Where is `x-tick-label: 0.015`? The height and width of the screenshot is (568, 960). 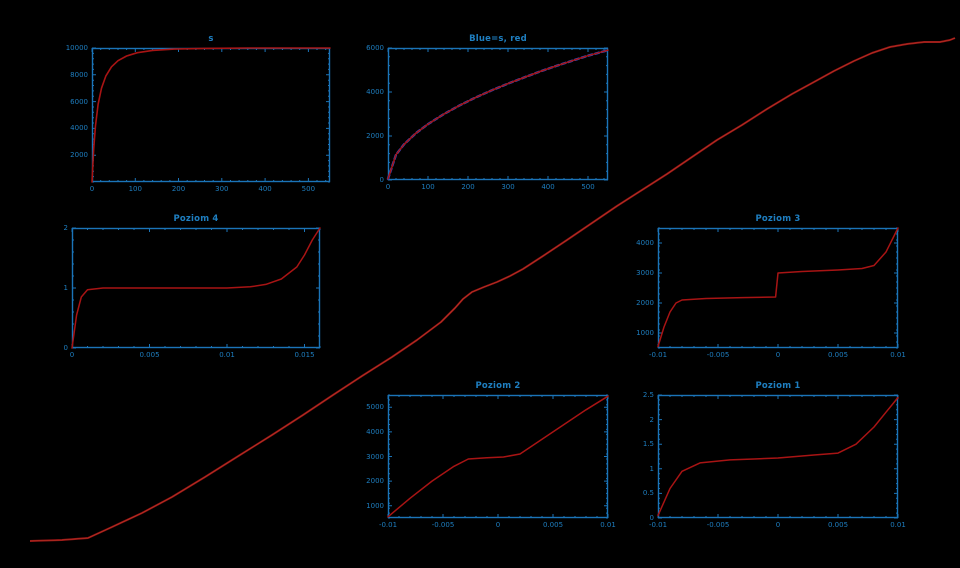
x-tick-label: 0.015 is located at coordinates (304, 355).